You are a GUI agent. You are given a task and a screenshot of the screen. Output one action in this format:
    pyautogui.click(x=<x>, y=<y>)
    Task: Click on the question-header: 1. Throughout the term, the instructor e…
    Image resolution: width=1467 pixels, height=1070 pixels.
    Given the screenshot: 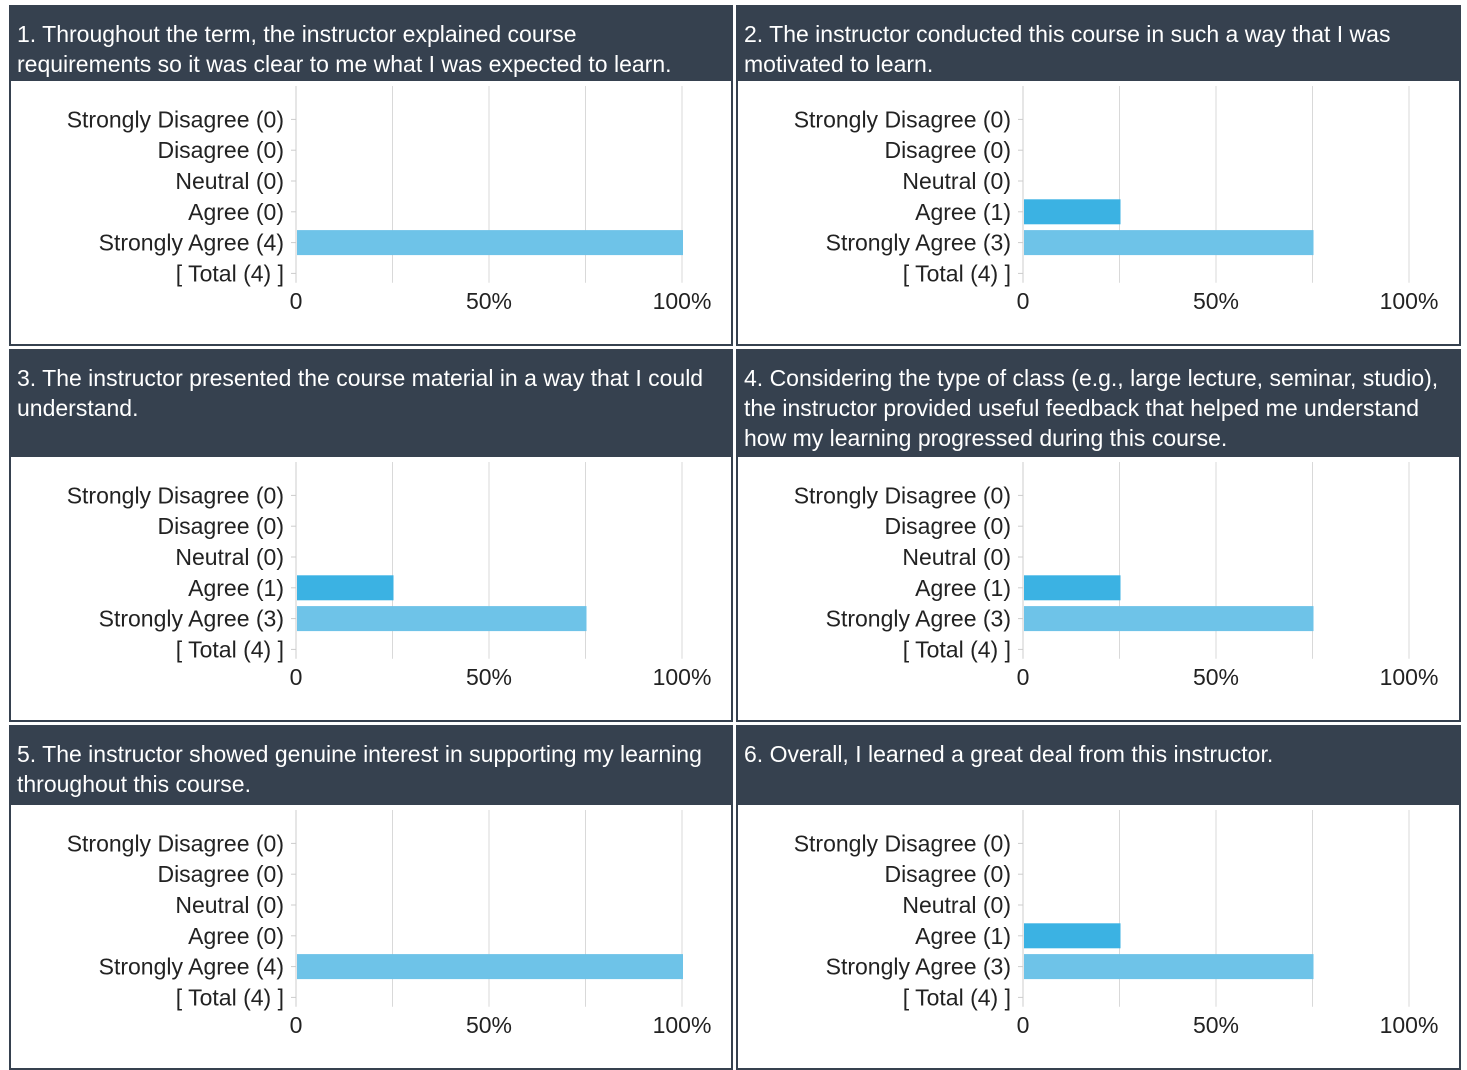 What is the action you would take?
    pyautogui.click(x=371, y=44)
    